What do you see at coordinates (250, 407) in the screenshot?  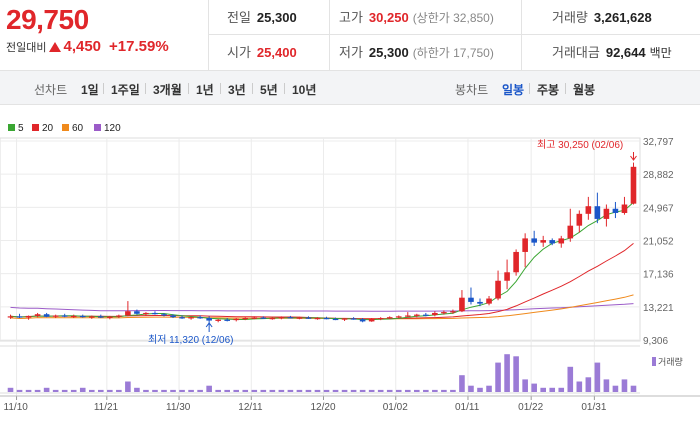 I see `x-tick-label: 12/11` at bounding box center [250, 407].